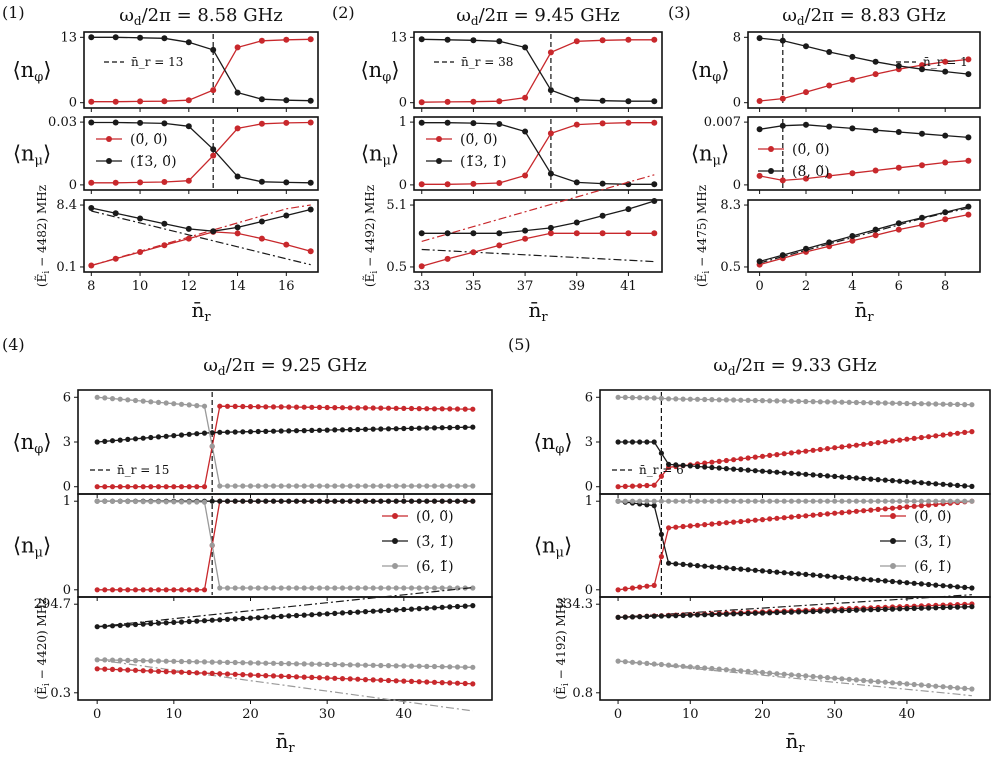  Describe the element at coordinates (68, 37) in the screenshot. I see `ytick-label: 13` at that location.